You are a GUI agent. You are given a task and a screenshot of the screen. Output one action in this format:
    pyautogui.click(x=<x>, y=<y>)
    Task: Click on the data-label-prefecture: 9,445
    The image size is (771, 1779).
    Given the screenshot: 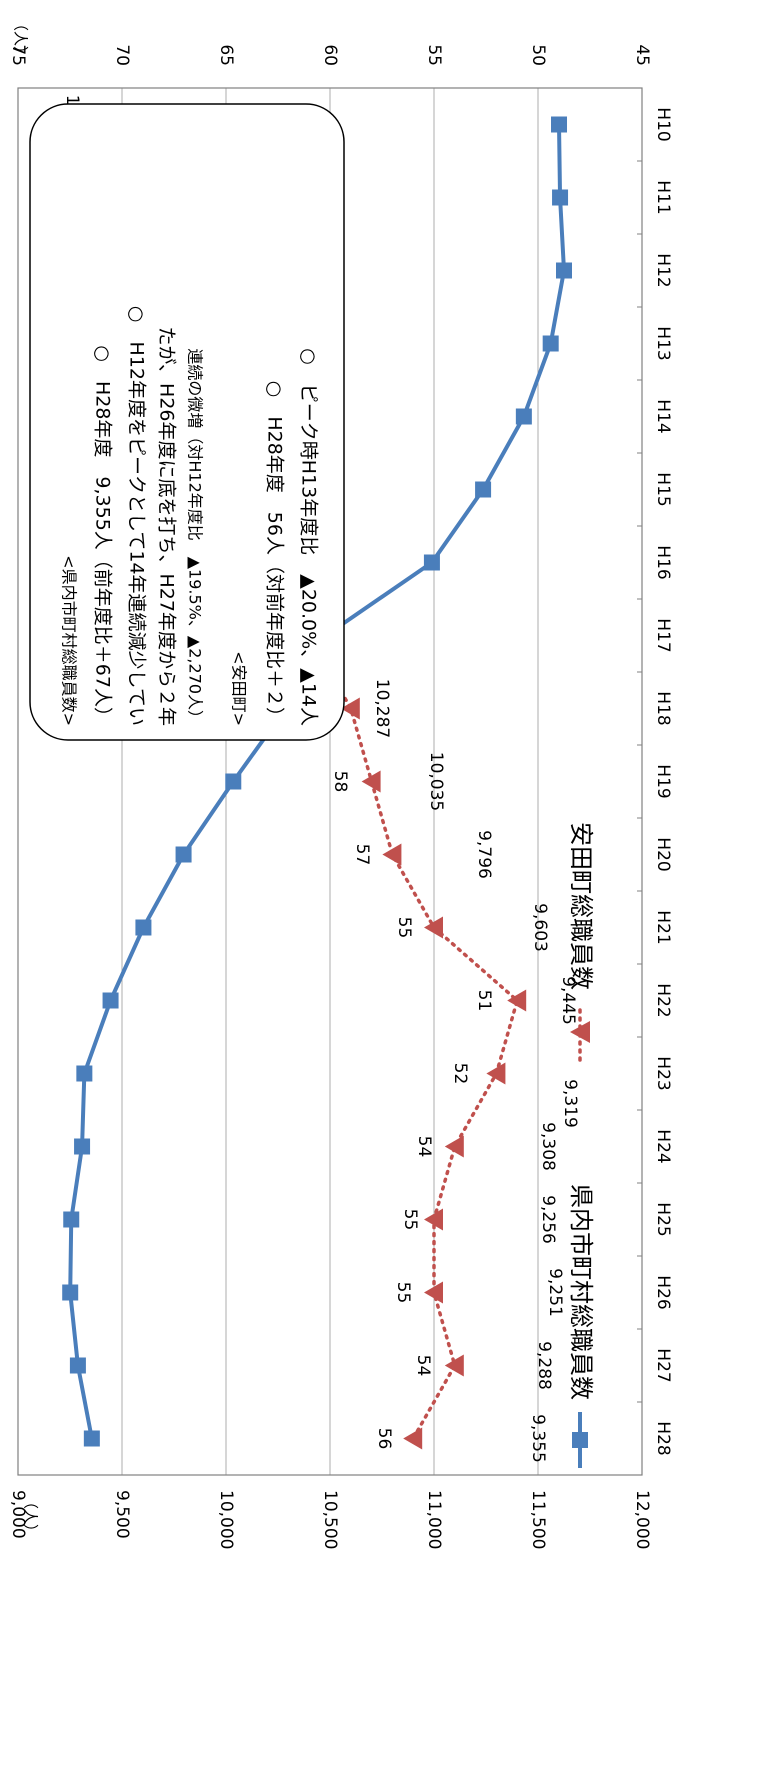 What is the action you would take?
    pyautogui.click(x=568, y=1000)
    